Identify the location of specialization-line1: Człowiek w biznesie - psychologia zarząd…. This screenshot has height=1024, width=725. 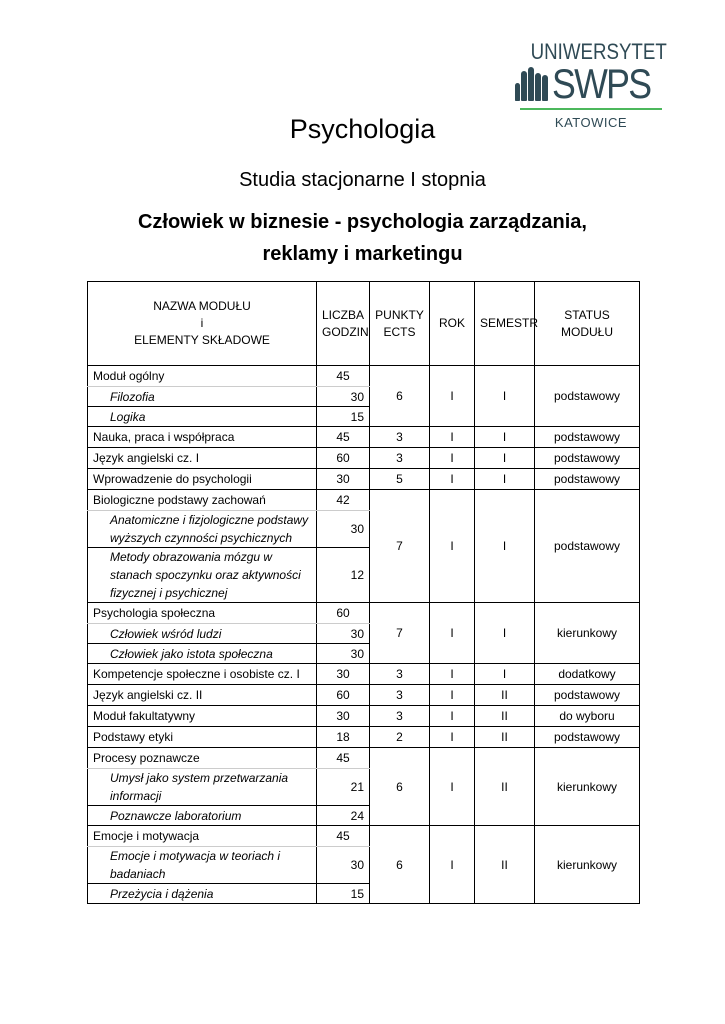
(362, 222).